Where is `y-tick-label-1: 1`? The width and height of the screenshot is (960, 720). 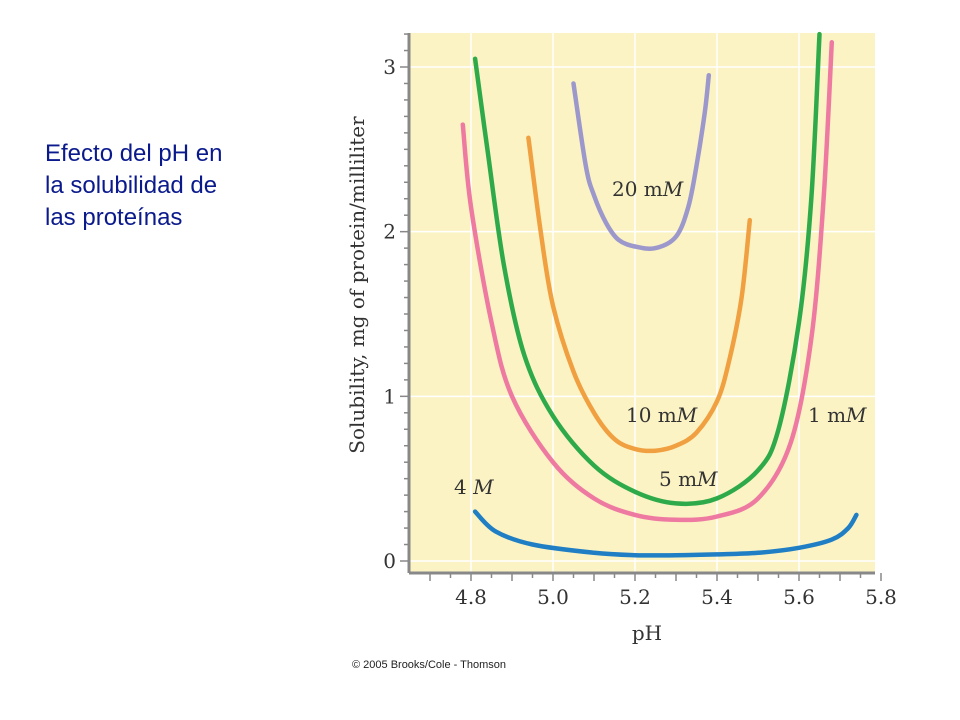 y-tick-label-1: 1 is located at coordinates (389, 396).